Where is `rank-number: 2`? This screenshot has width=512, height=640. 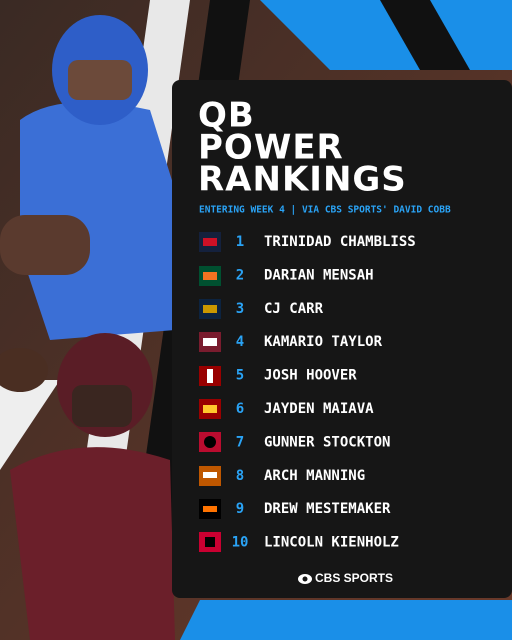 rank-number: 2 is located at coordinates (240, 275).